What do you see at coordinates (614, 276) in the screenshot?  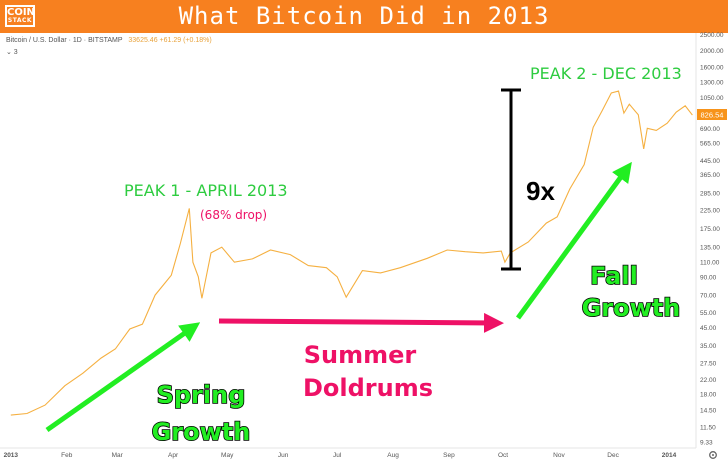 I see `fall-label-line1: Fall` at bounding box center [614, 276].